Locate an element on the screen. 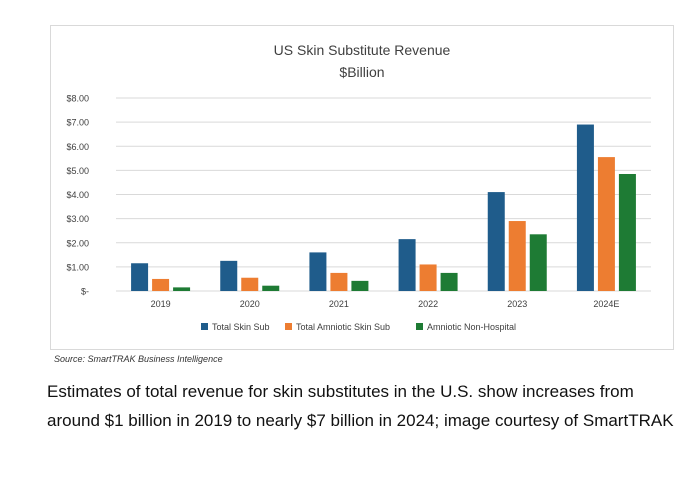  chart-title: US Skin Substitute Revenue is located at coordinates (362, 50).